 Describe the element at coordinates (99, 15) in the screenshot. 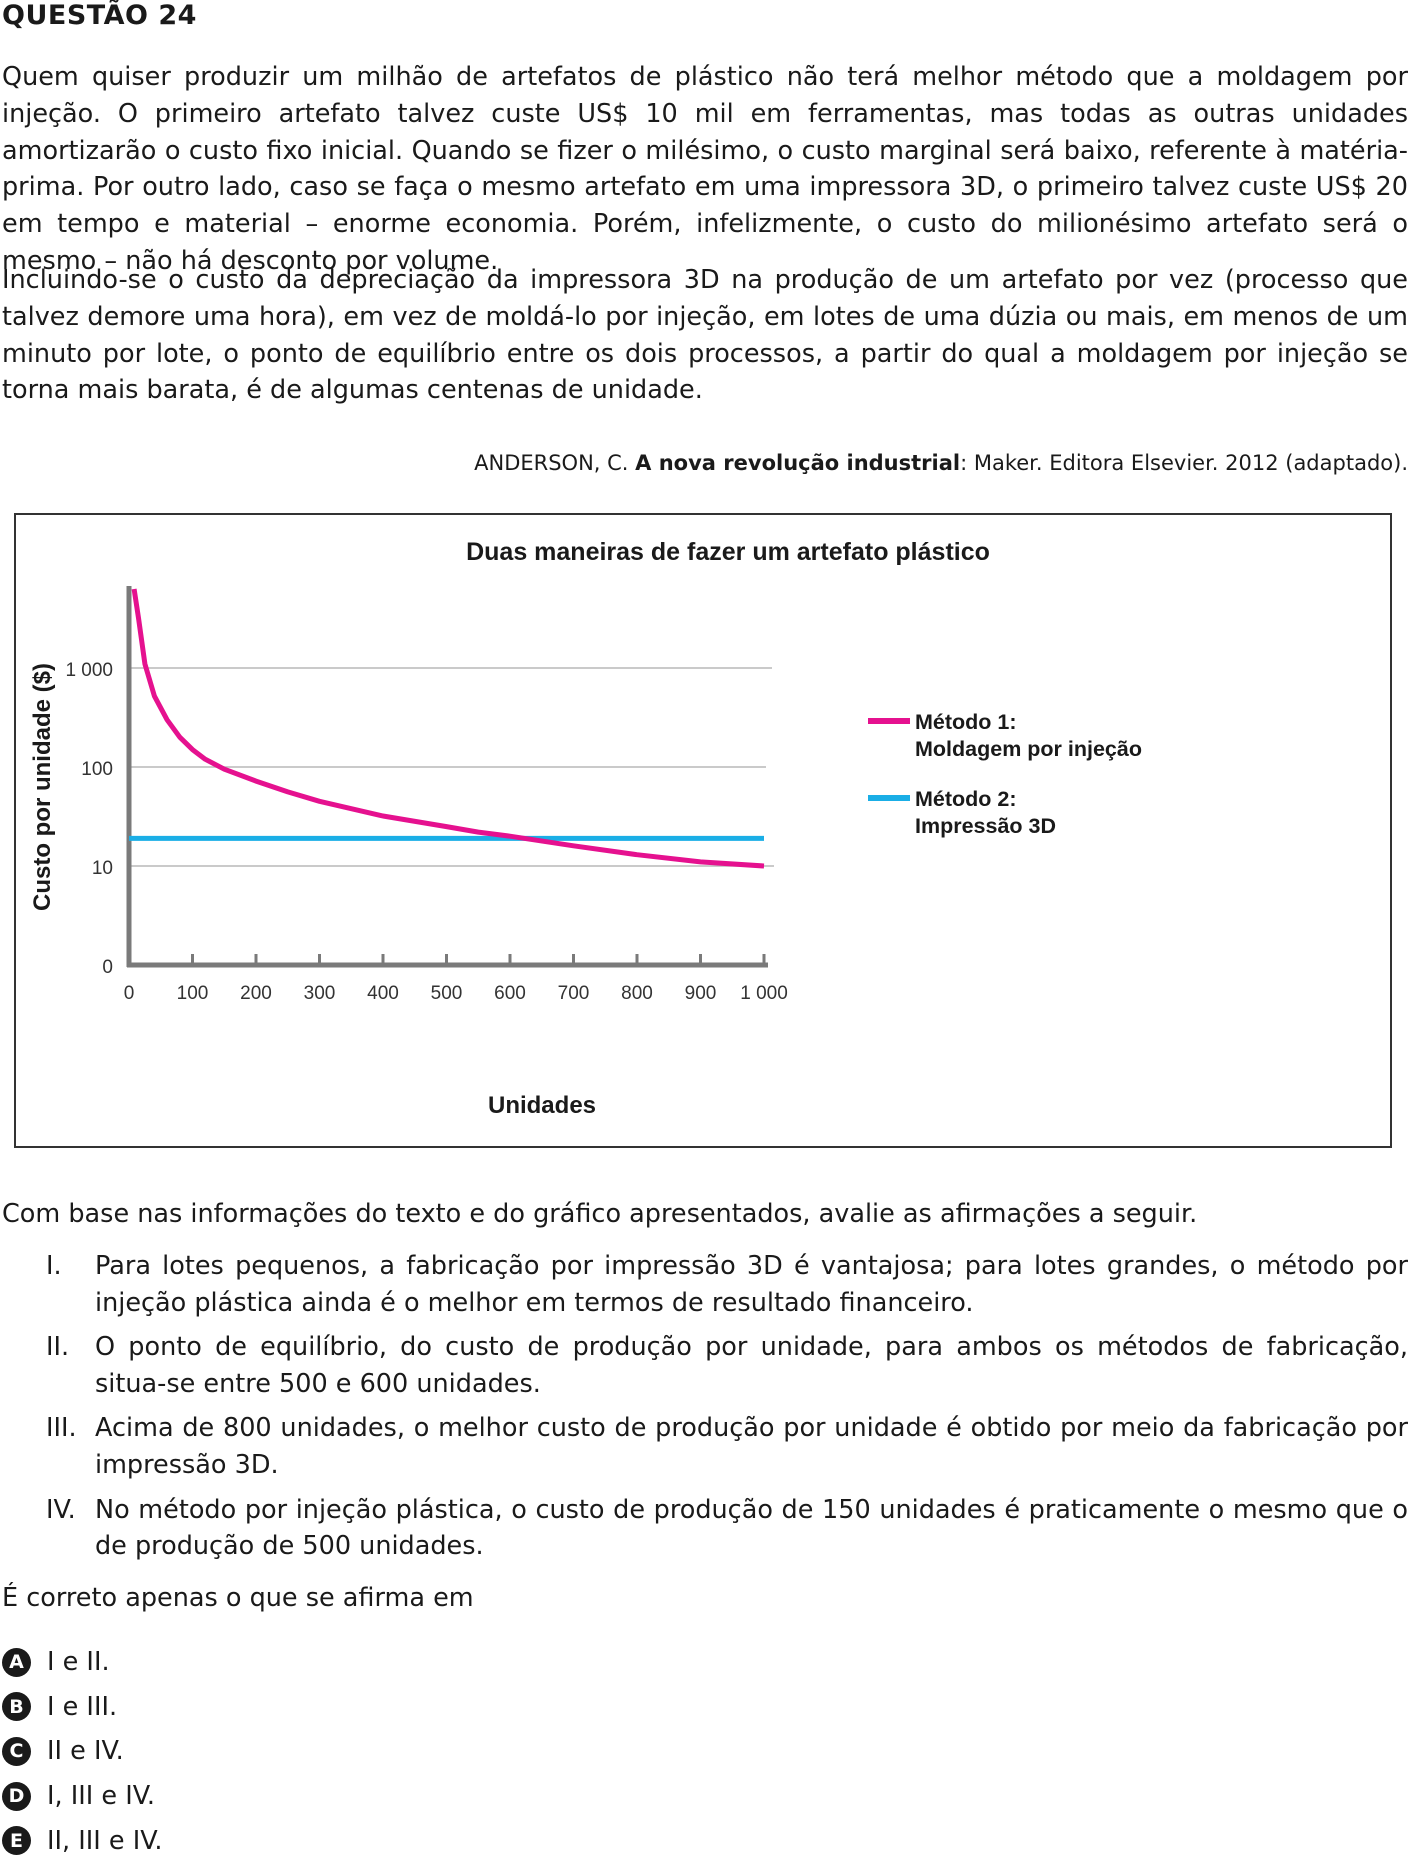

I see `question-title: QUESTÃO 24` at that location.